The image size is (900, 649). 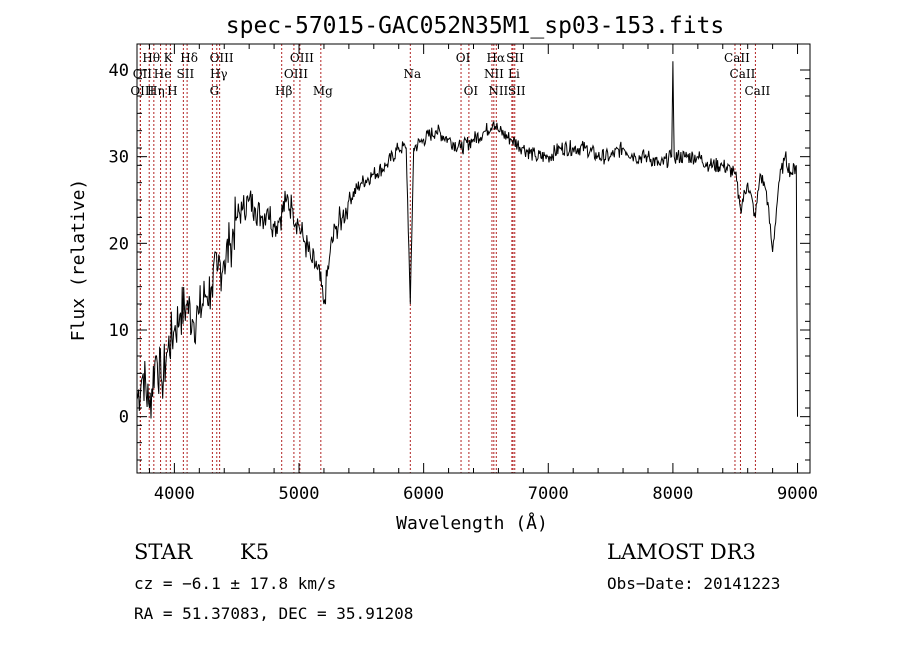 I want to click on y-tick-label-0: 0, so click(x=124, y=418).